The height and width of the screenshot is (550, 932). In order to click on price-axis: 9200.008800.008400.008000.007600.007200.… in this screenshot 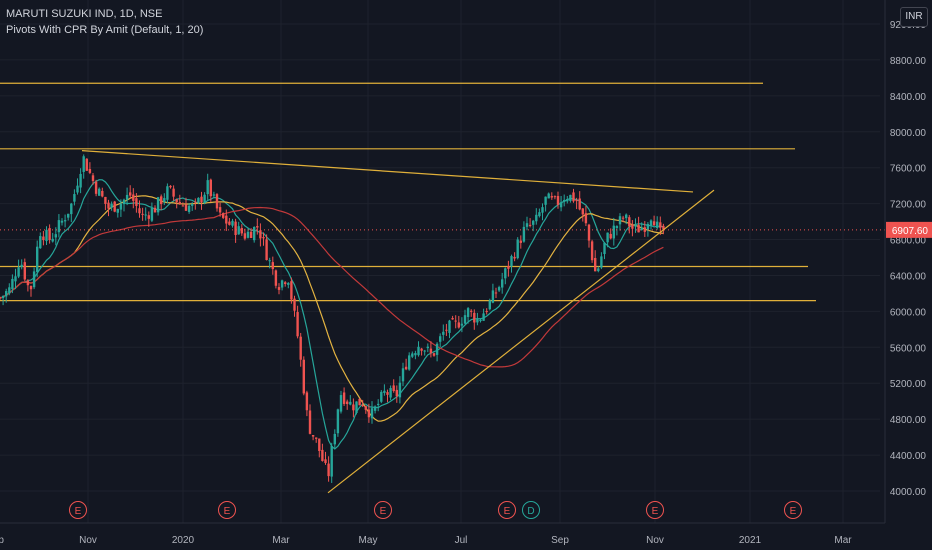, I will do `click(908, 275)`.